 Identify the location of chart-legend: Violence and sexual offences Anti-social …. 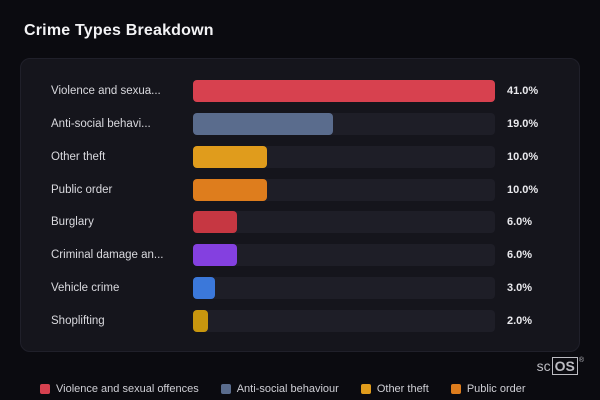
(315, 389).